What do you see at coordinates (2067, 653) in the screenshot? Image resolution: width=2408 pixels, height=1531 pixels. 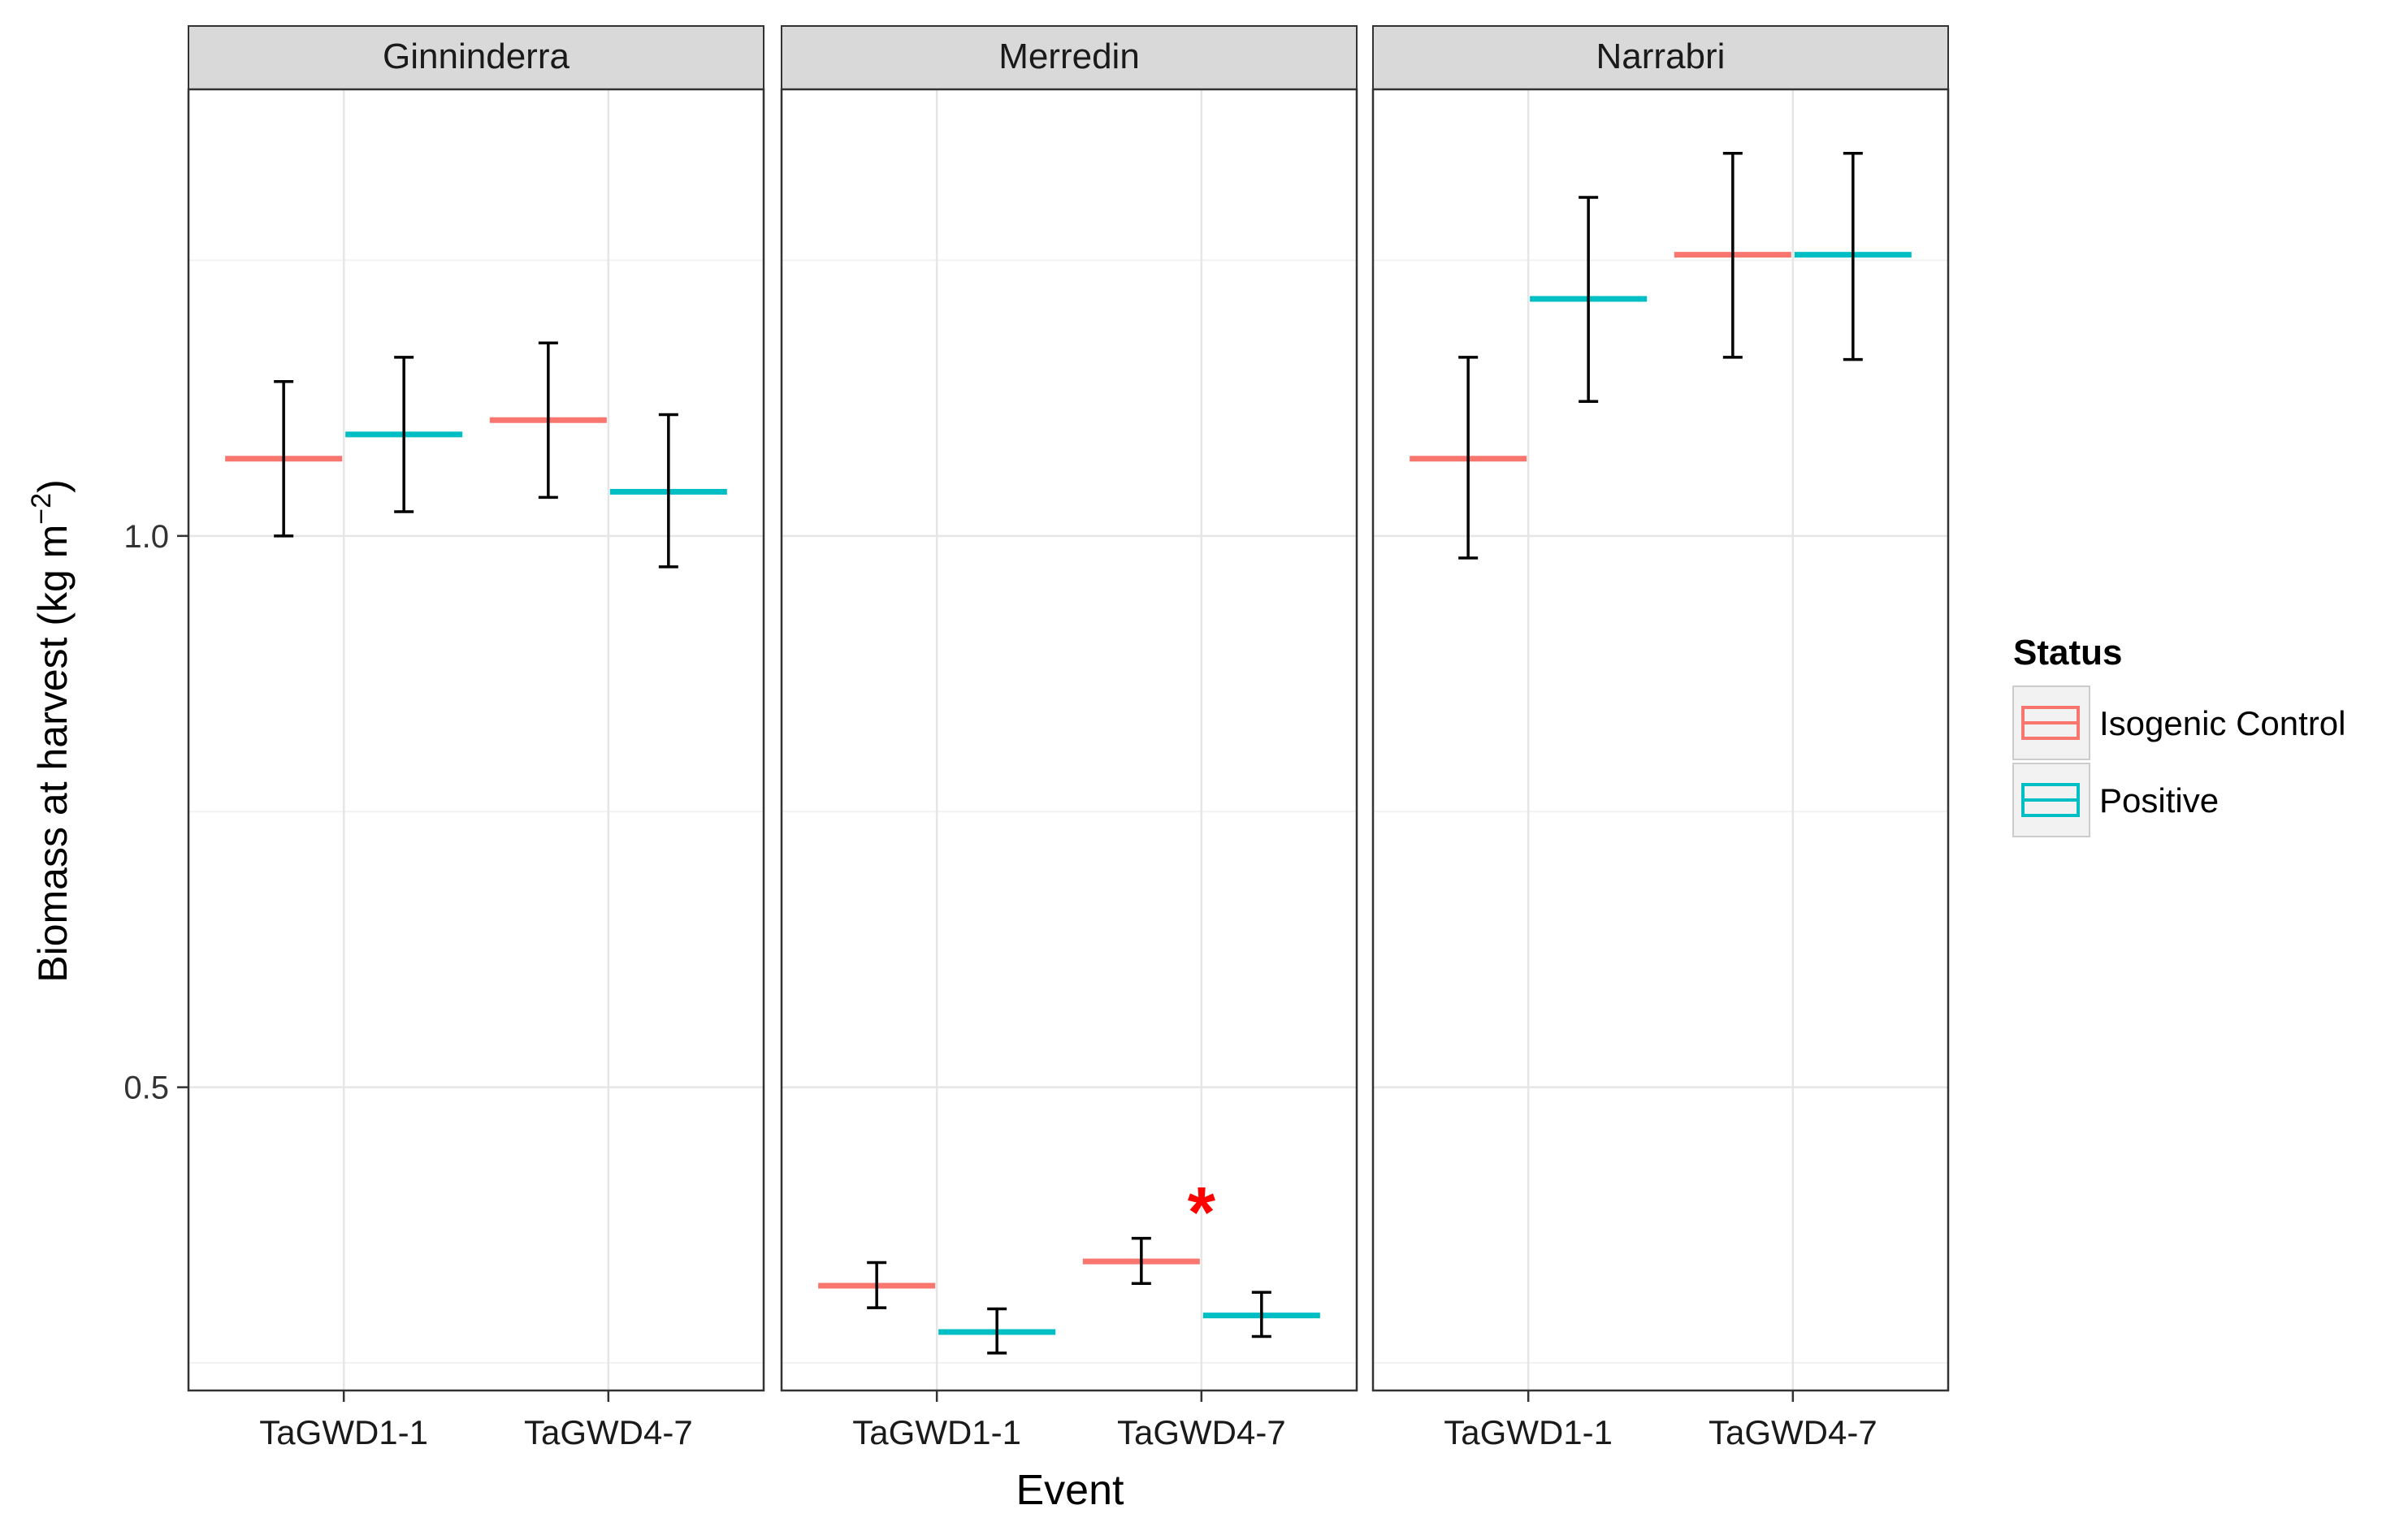 I see `legend-title: Status` at bounding box center [2067, 653].